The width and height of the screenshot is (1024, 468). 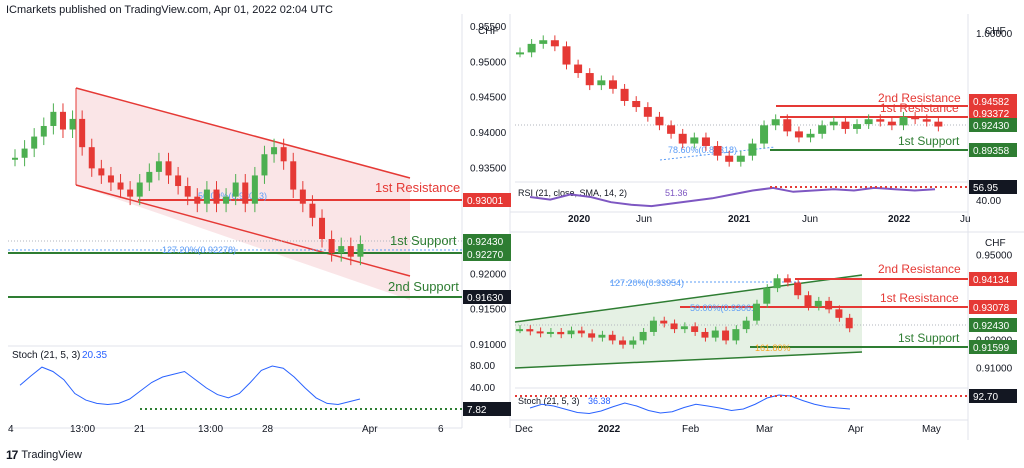 What do you see at coordinates (243, 230) in the screenshot?
I see `left-channel-lower` at bounding box center [243, 230].